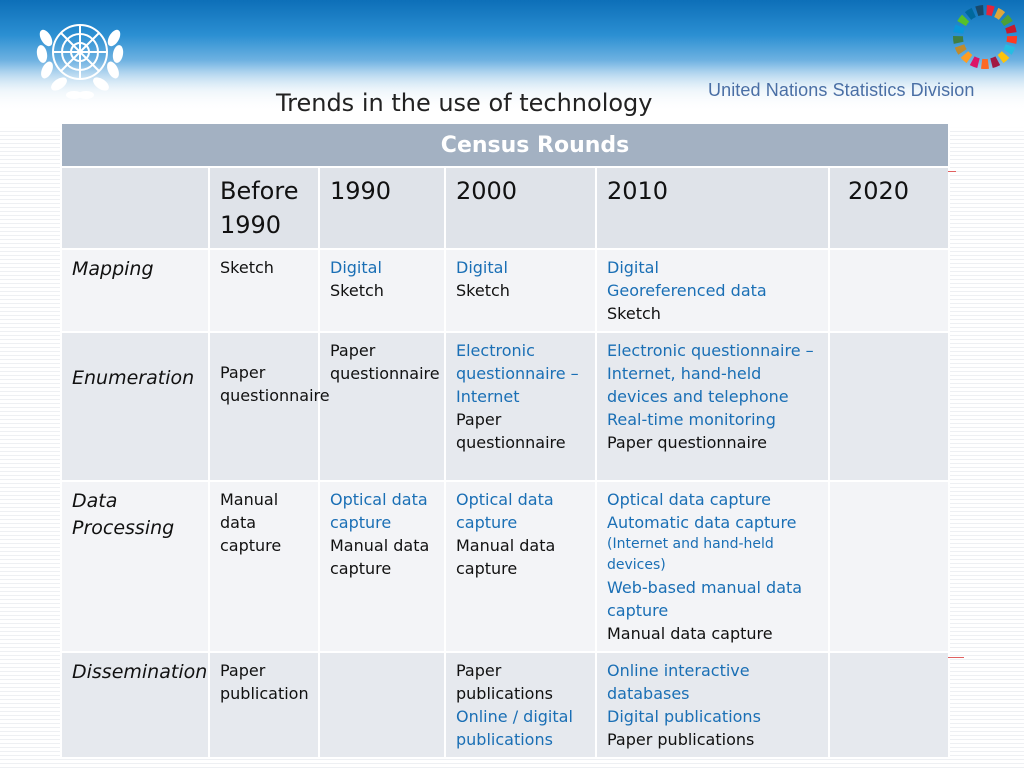 The height and width of the screenshot is (768, 1024). Describe the element at coordinates (985, 37) in the screenshot. I see `sdg-wheel-icon` at that location.